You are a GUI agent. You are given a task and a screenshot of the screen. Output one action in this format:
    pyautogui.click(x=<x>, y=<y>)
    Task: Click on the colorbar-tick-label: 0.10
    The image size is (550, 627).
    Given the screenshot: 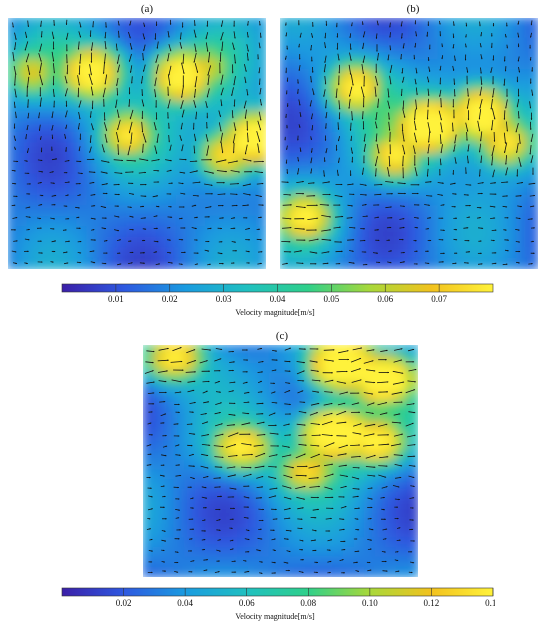 What is the action you would take?
    pyautogui.click(x=370, y=603)
    